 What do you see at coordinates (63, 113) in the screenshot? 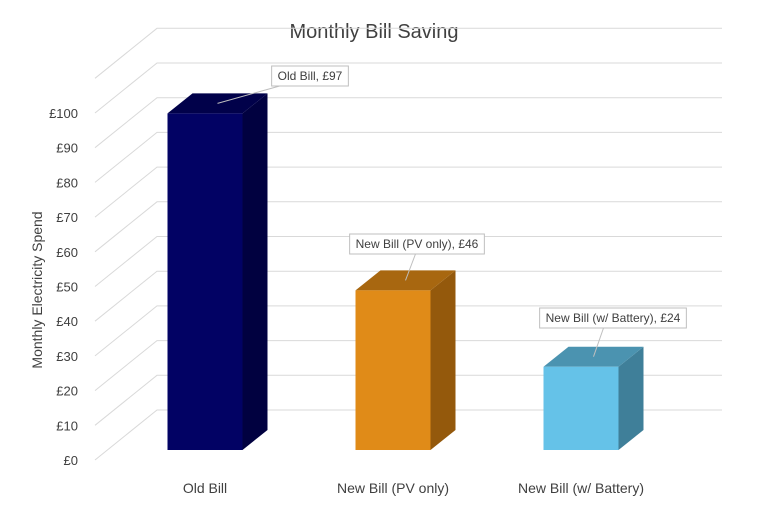
I see `y-tick-label: £100` at bounding box center [63, 113].